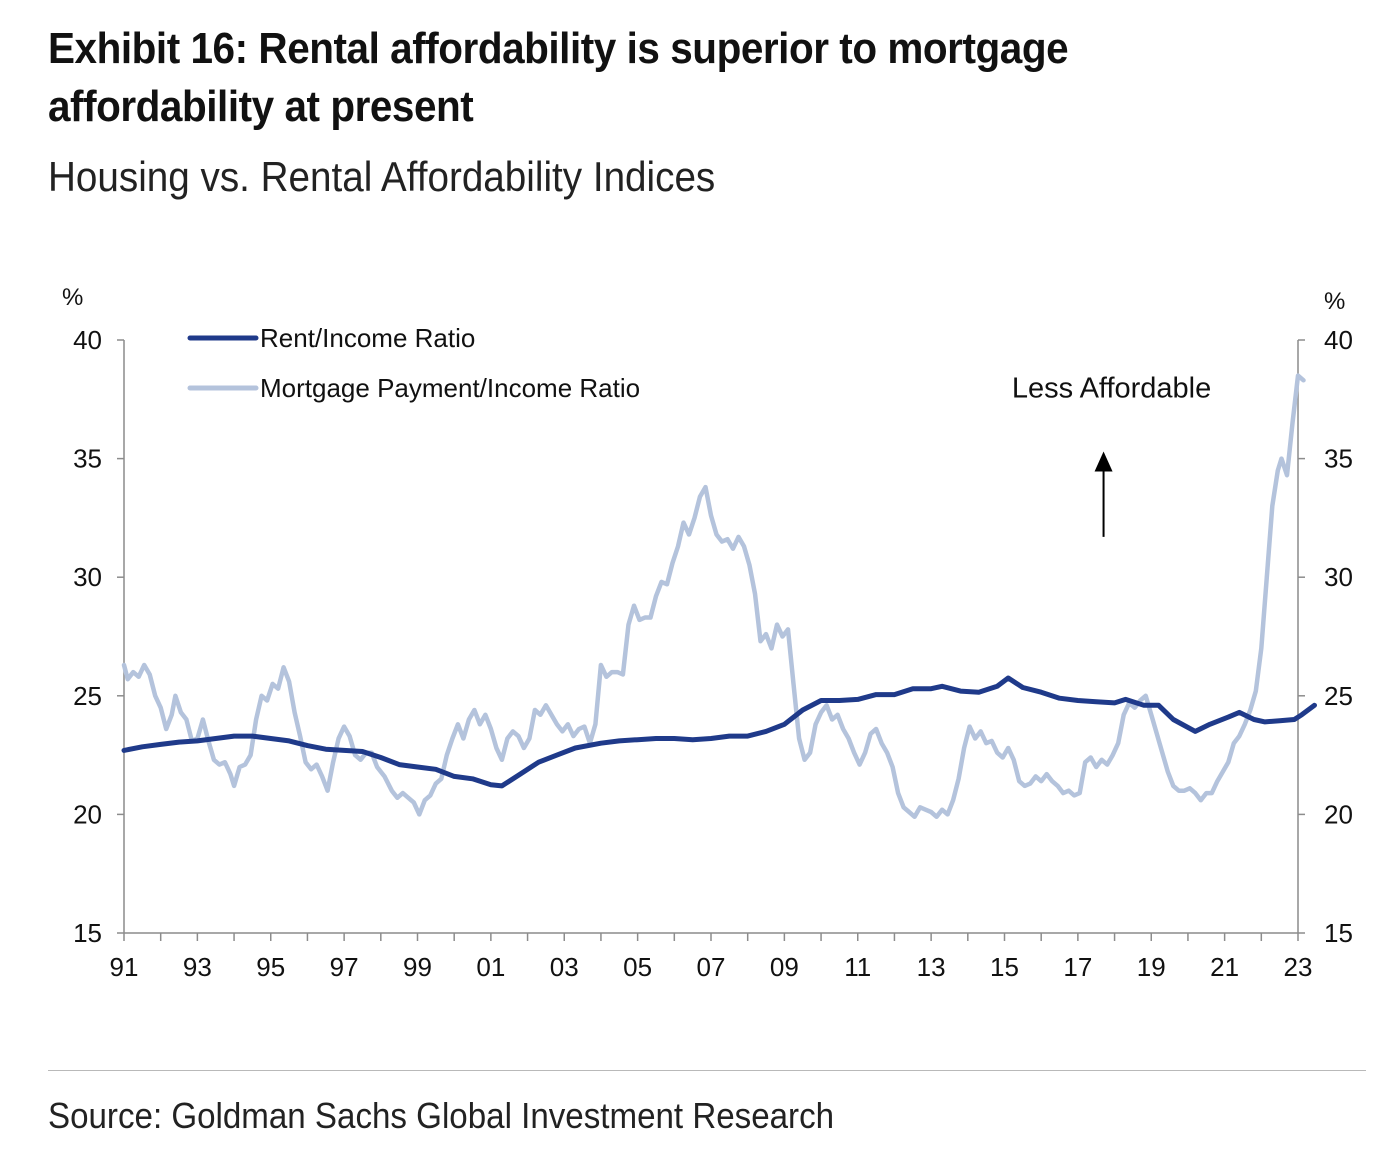 This screenshot has width=1396, height=1154. Describe the element at coordinates (87, 814) in the screenshot. I see `y-tick-label-left: 20` at that location.